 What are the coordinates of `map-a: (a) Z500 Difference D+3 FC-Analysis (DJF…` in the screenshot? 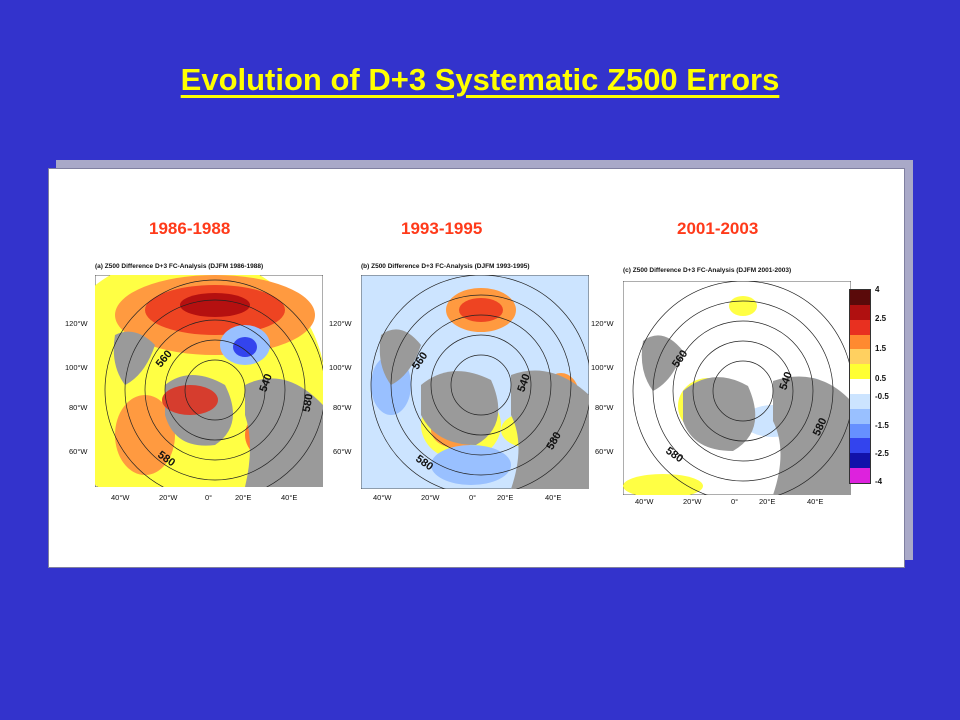 It's located at (191, 383).